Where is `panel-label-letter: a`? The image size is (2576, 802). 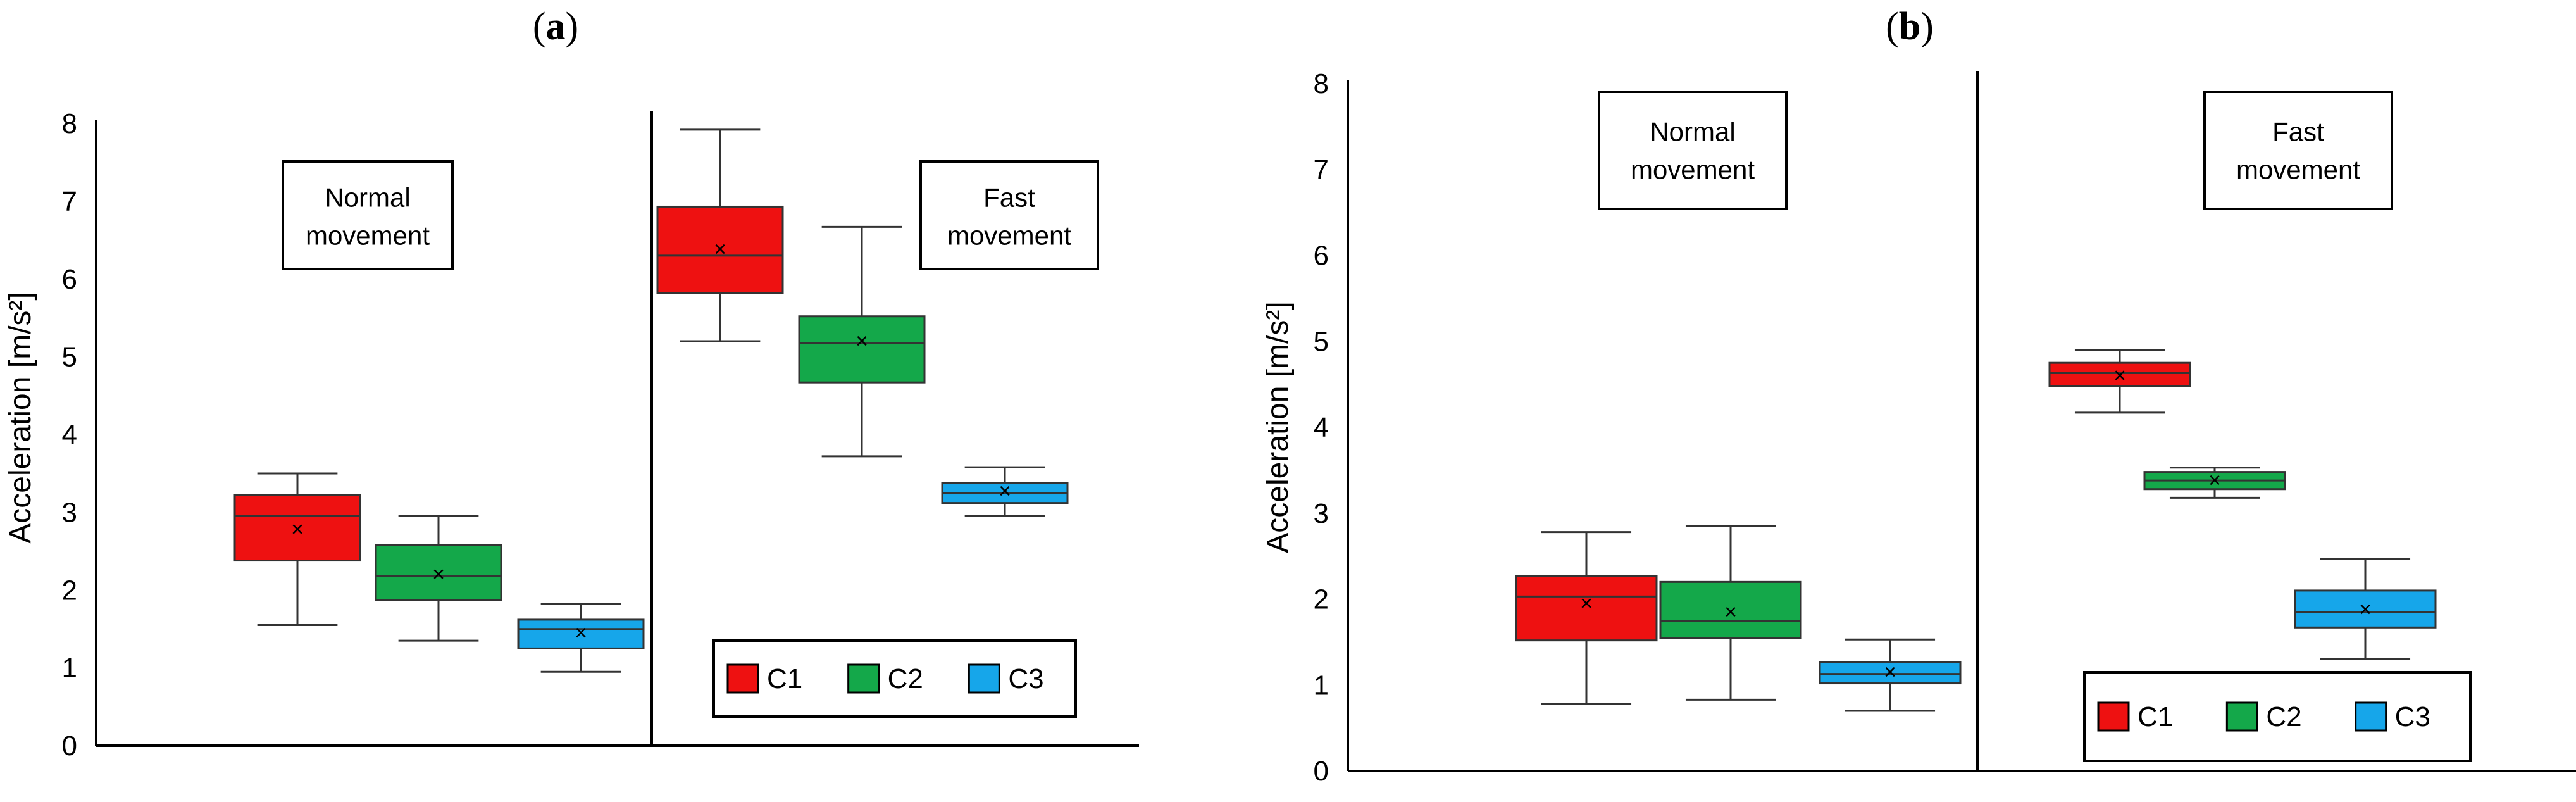
panel-label-letter: a is located at coordinates (556, 26).